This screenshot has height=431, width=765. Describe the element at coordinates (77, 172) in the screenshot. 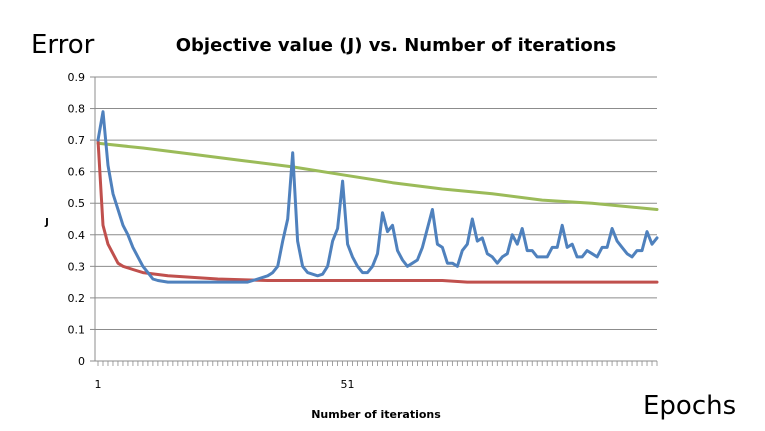

I see `y-tick-label: 0.6` at that location.